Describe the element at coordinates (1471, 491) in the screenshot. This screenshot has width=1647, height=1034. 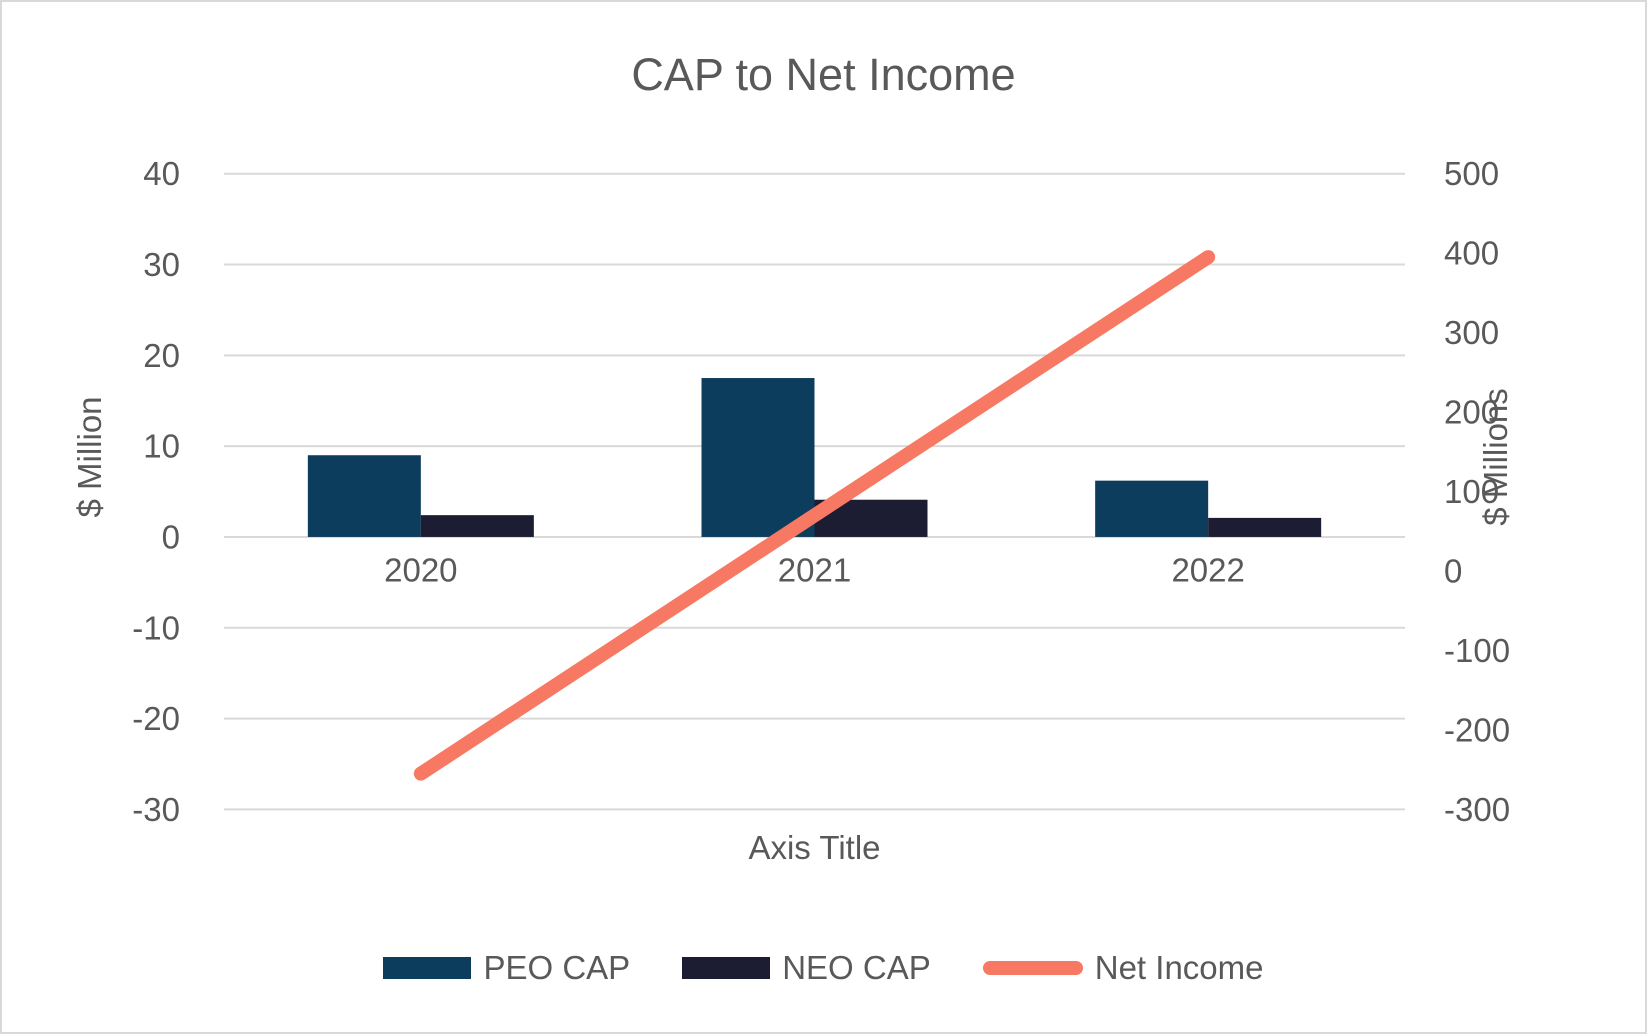
I see `right-axis-tick: 100` at that location.